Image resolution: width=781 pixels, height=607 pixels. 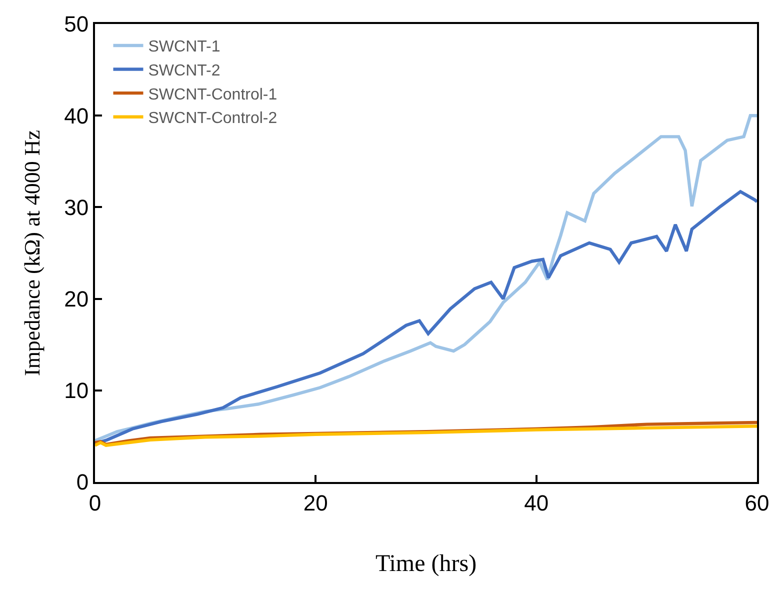 I want to click on y-tick-label: 0, so click(x=82, y=482).